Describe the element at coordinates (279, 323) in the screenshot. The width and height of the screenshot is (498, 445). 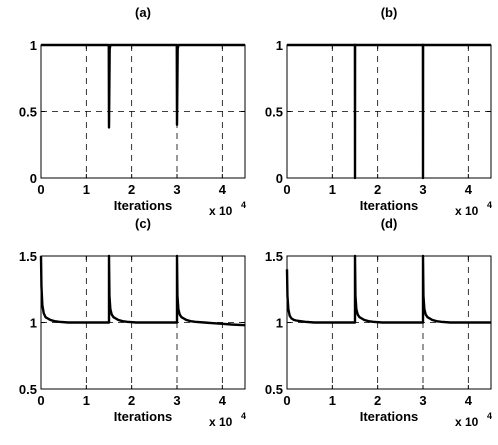
I see `panel-d-y-tick-label-1: 1` at that location.